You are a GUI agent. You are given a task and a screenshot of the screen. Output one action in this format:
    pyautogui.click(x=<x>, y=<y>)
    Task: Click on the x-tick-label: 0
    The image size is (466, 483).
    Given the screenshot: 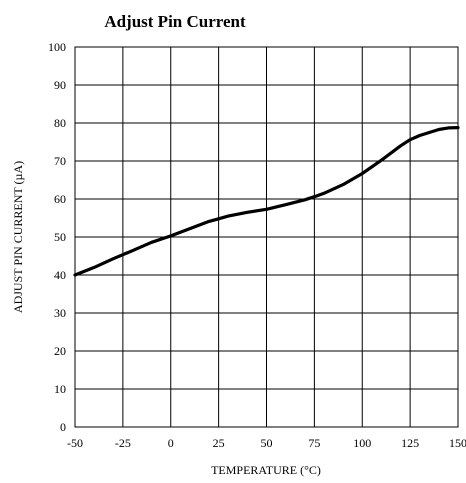 What is the action you would take?
    pyautogui.click(x=171, y=443)
    